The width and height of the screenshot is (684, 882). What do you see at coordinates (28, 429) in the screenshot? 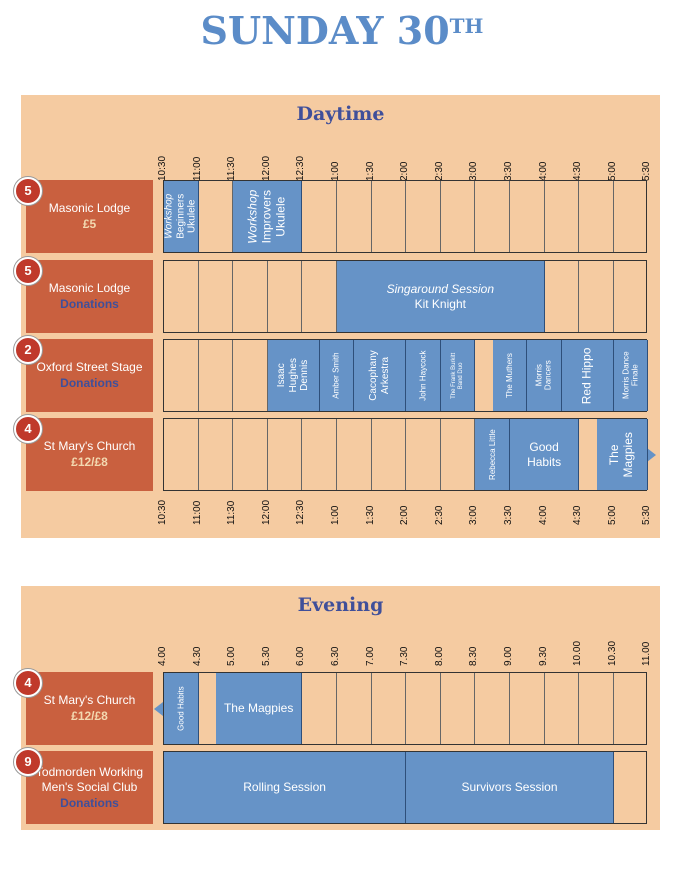
I see `venue-number-badge: 4` at bounding box center [28, 429].